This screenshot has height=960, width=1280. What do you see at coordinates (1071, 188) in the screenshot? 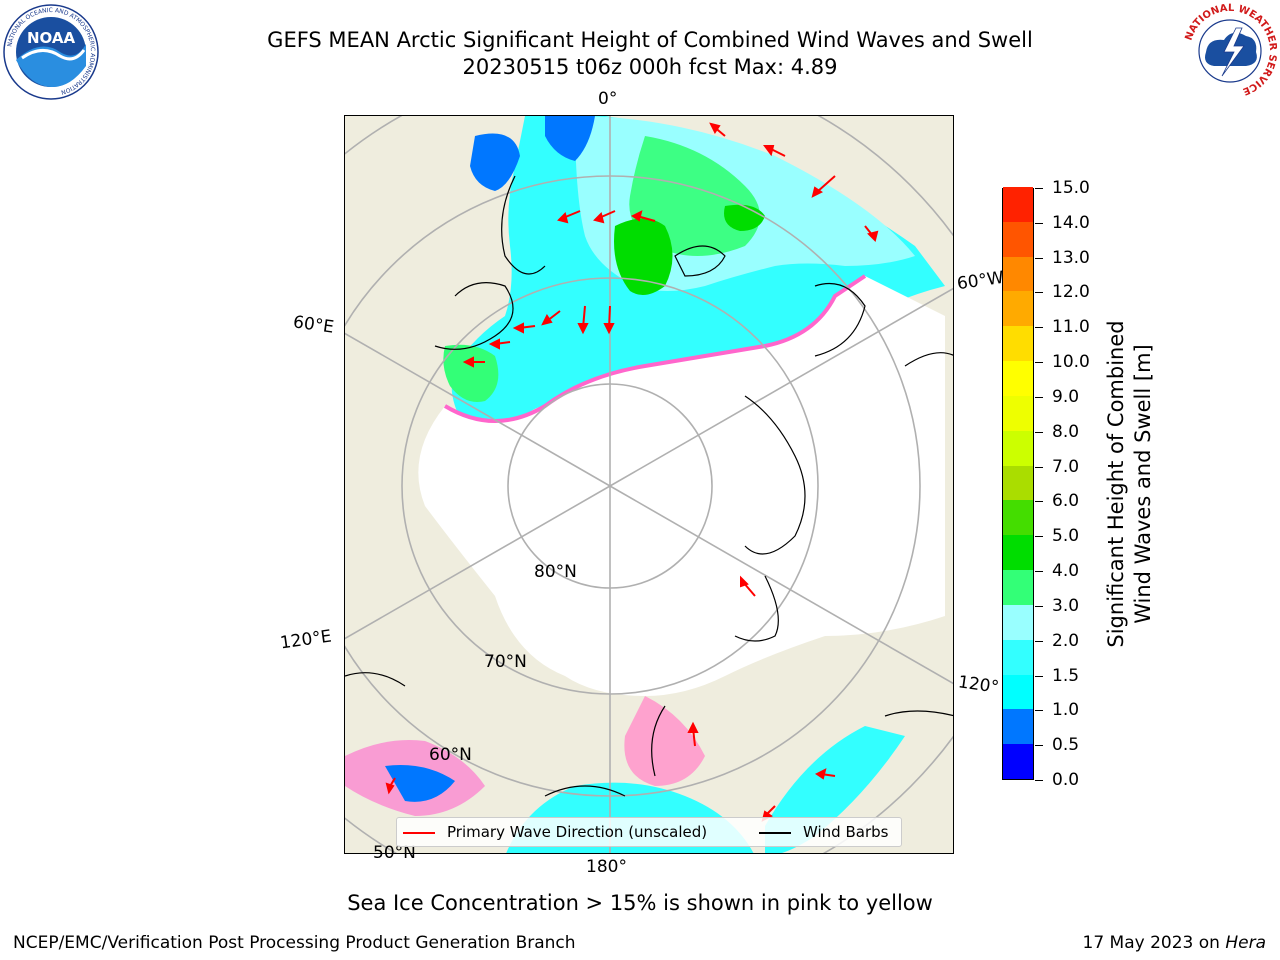
I see `colorbar-tick-label: 15.0` at bounding box center [1071, 188].